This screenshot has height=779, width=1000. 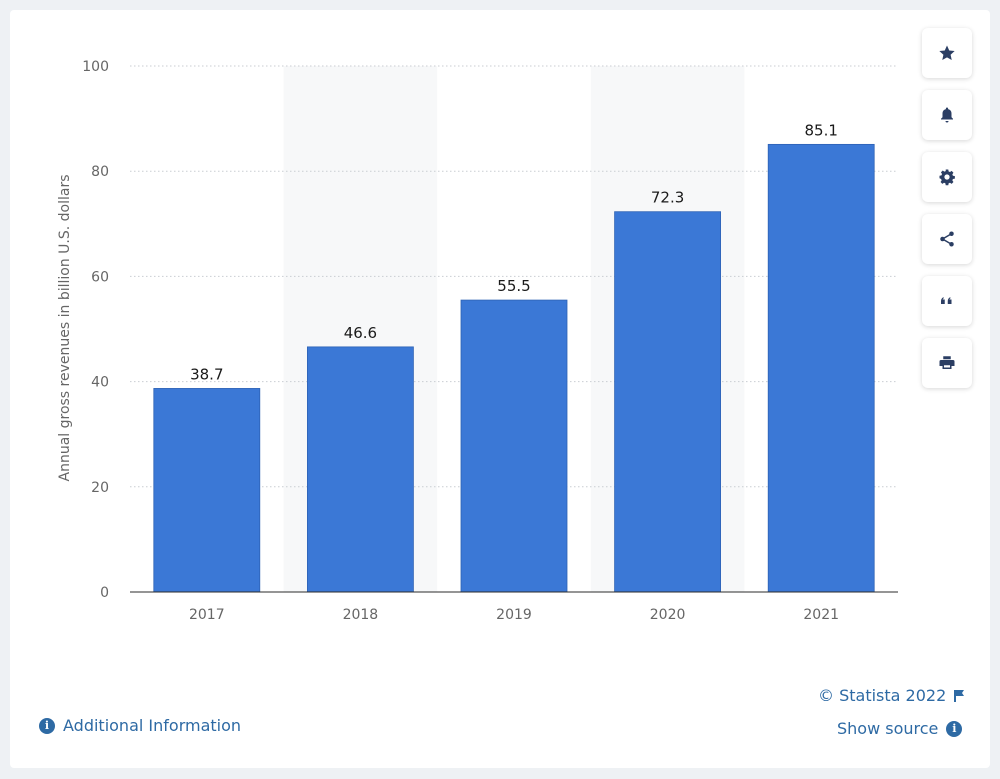 What do you see at coordinates (361, 615) in the screenshot?
I see `x-tick-label: 2018` at bounding box center [361, 615].